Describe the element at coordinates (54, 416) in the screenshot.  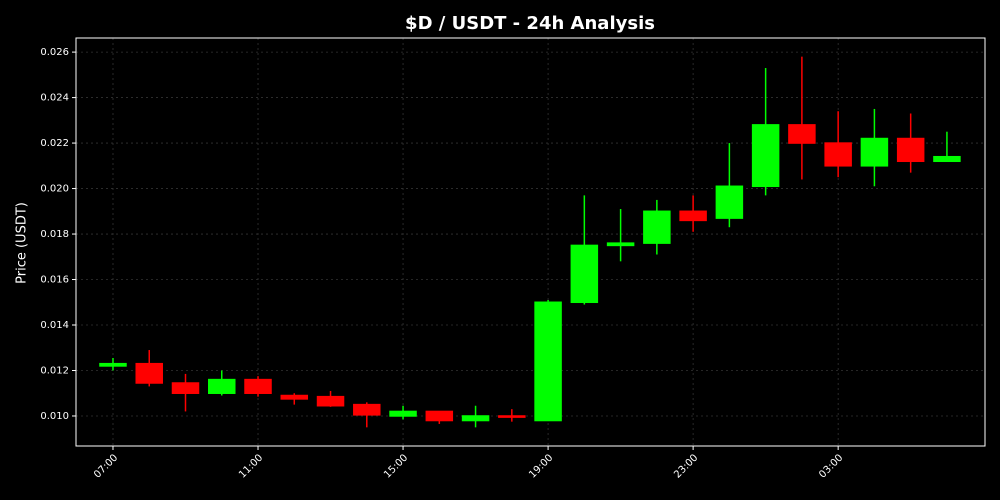
I see `y-tick-label: 0.010` at that location.